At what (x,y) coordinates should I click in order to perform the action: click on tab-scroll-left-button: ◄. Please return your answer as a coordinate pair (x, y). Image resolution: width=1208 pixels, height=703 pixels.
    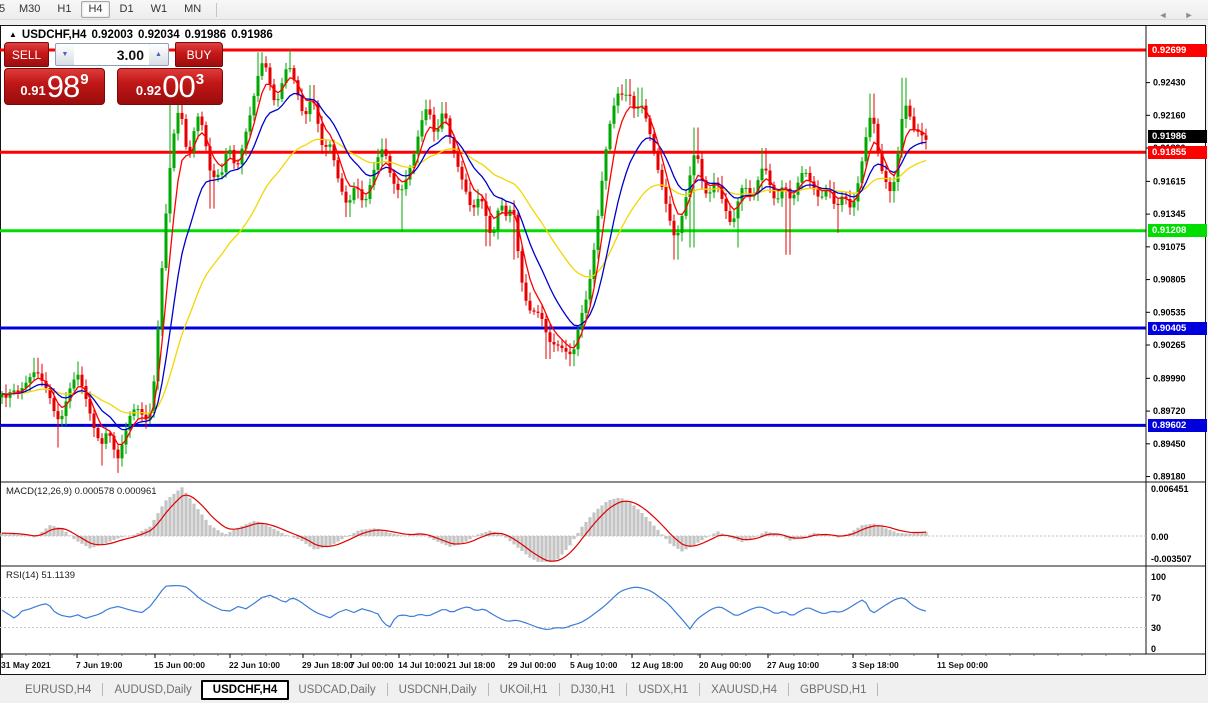
    Looking at the image, I should click on (1163, 14).